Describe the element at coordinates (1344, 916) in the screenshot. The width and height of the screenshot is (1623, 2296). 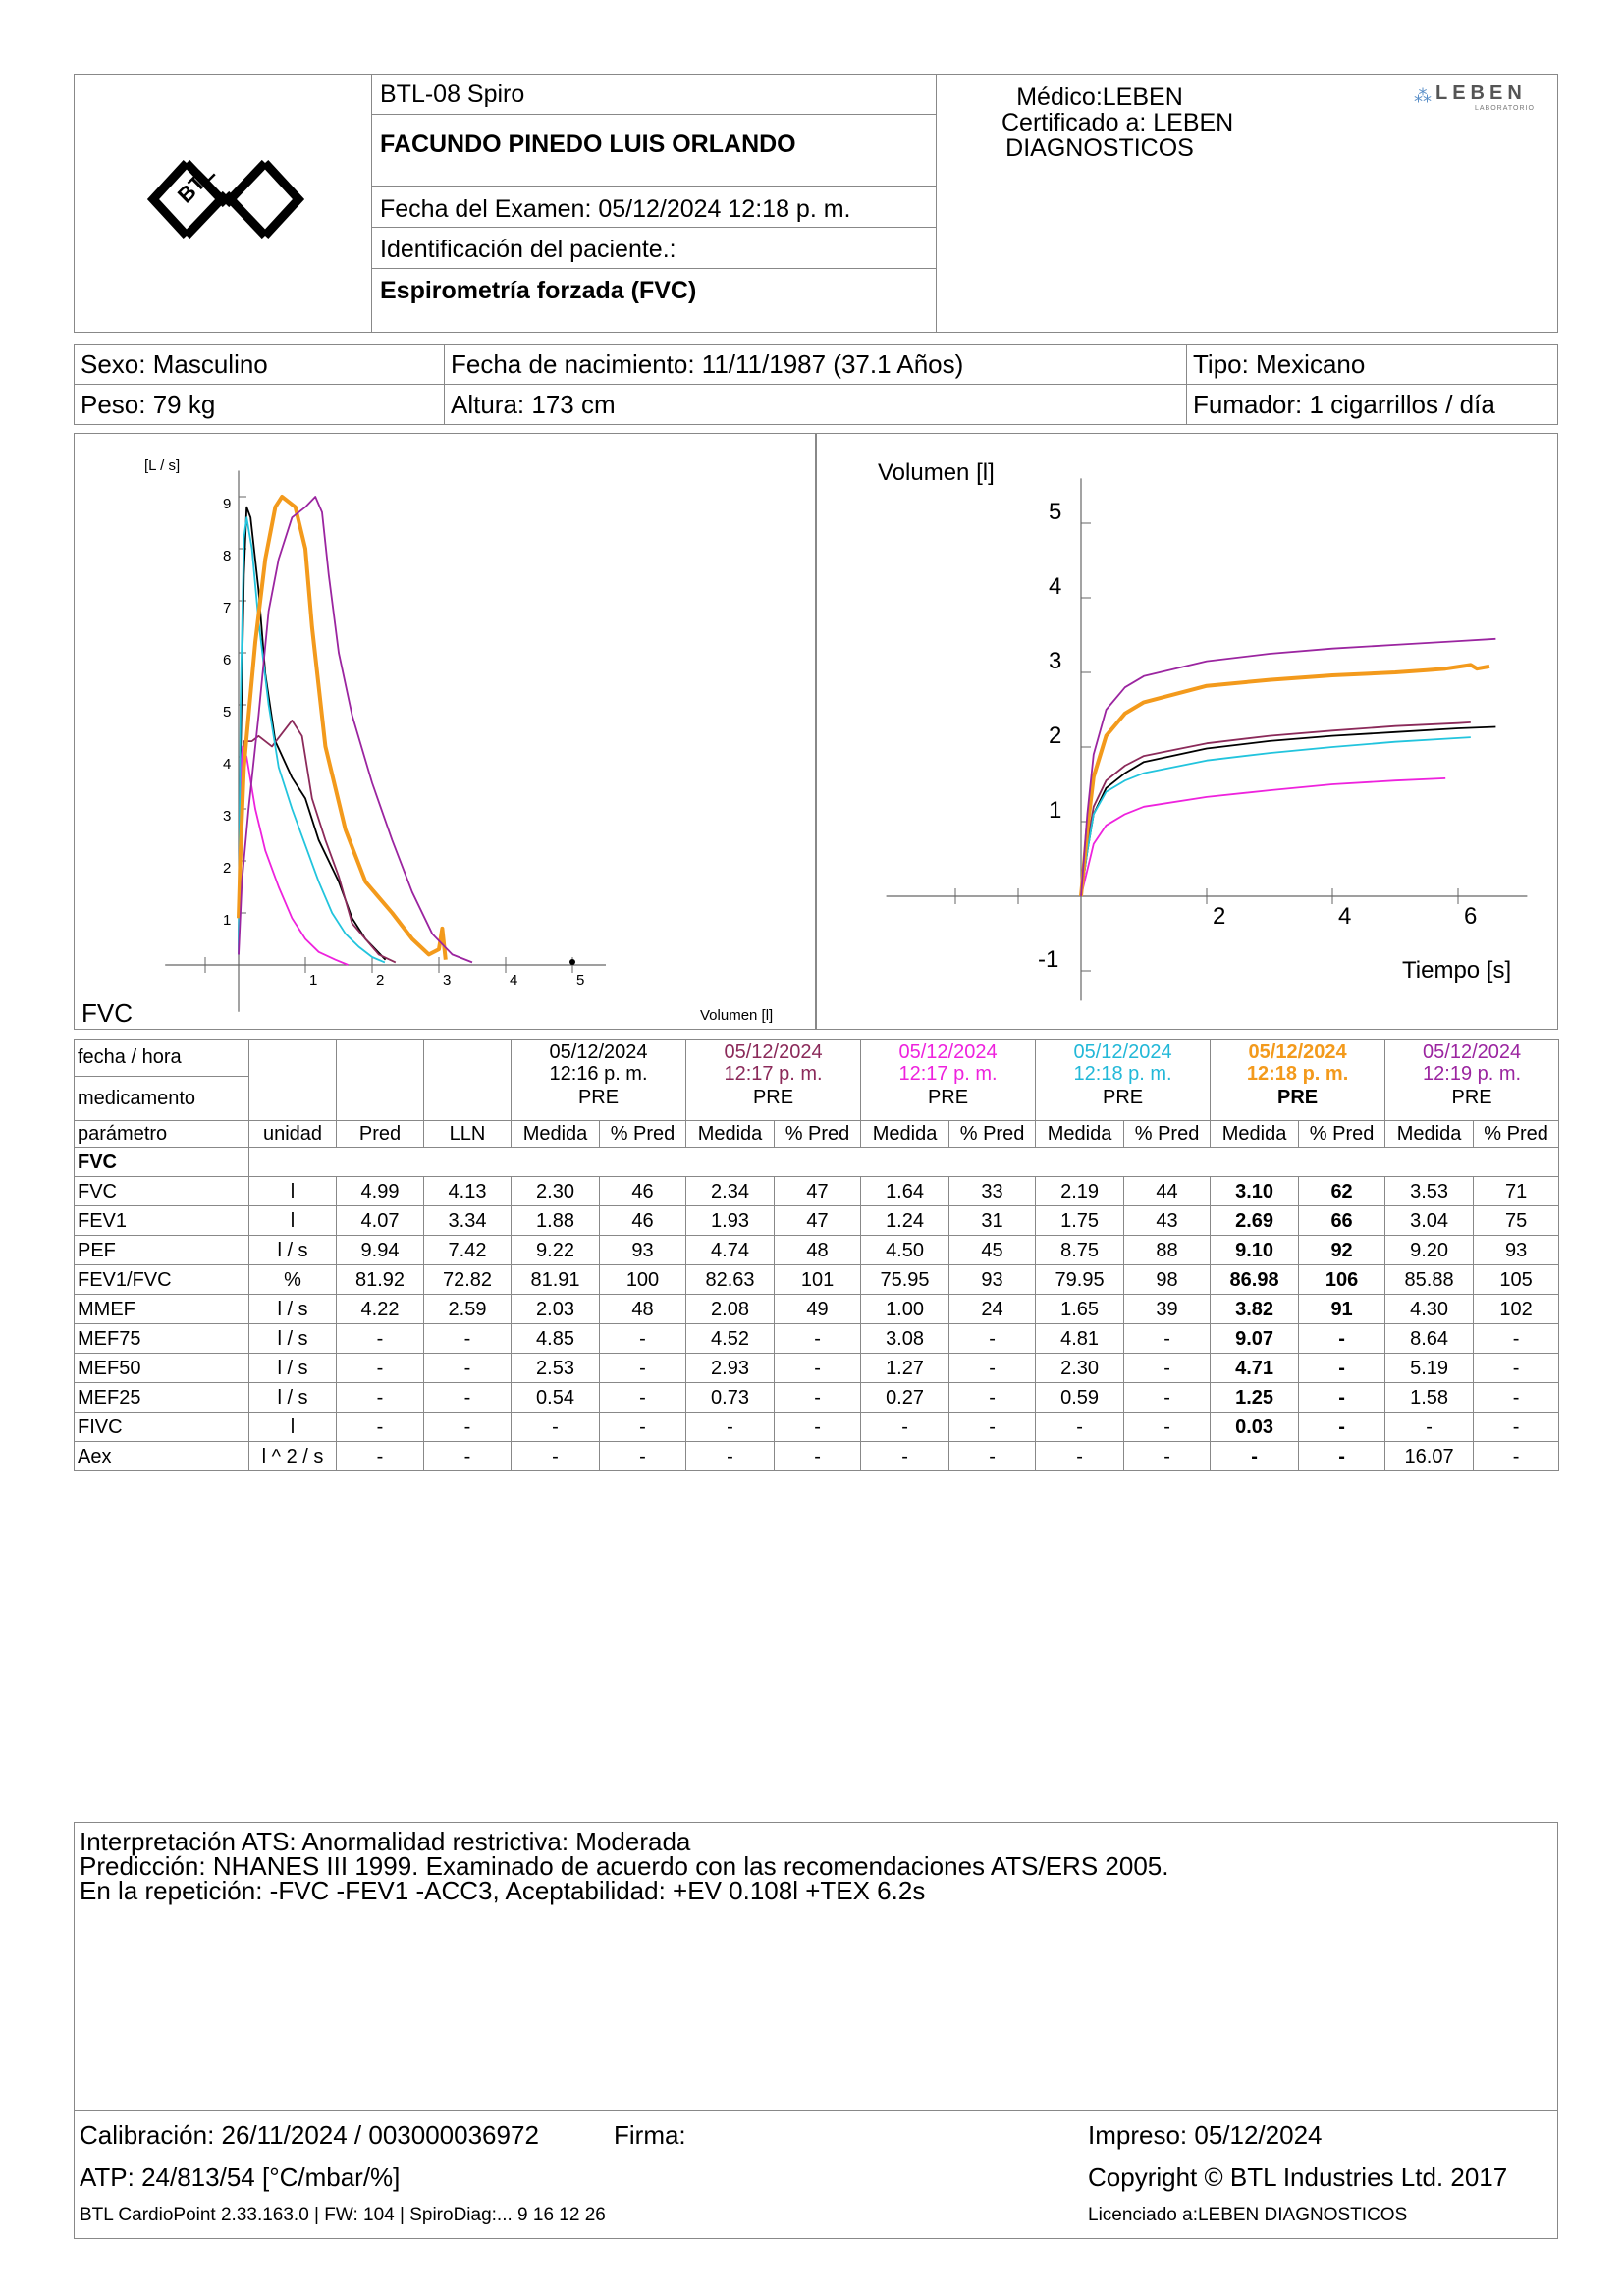
I see `vt-x-tick-label: 4` at that location.